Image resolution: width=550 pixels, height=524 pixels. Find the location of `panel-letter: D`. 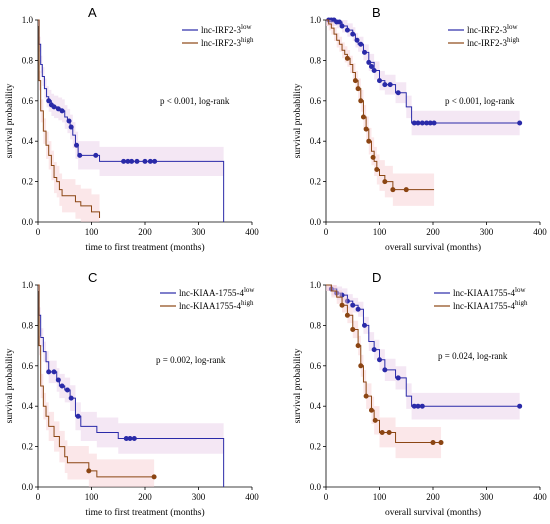

panel-letter: D is located at coordinates (376, 277).